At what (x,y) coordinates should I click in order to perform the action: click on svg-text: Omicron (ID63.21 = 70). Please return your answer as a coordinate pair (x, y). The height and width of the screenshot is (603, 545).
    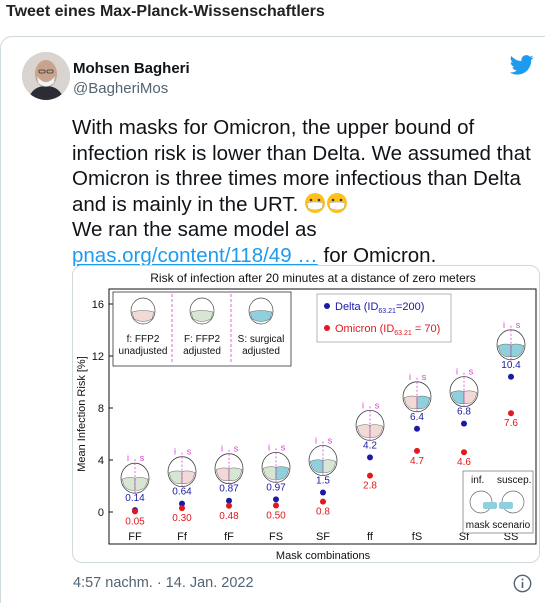
    Looking at the image, I should click on (387, 330).